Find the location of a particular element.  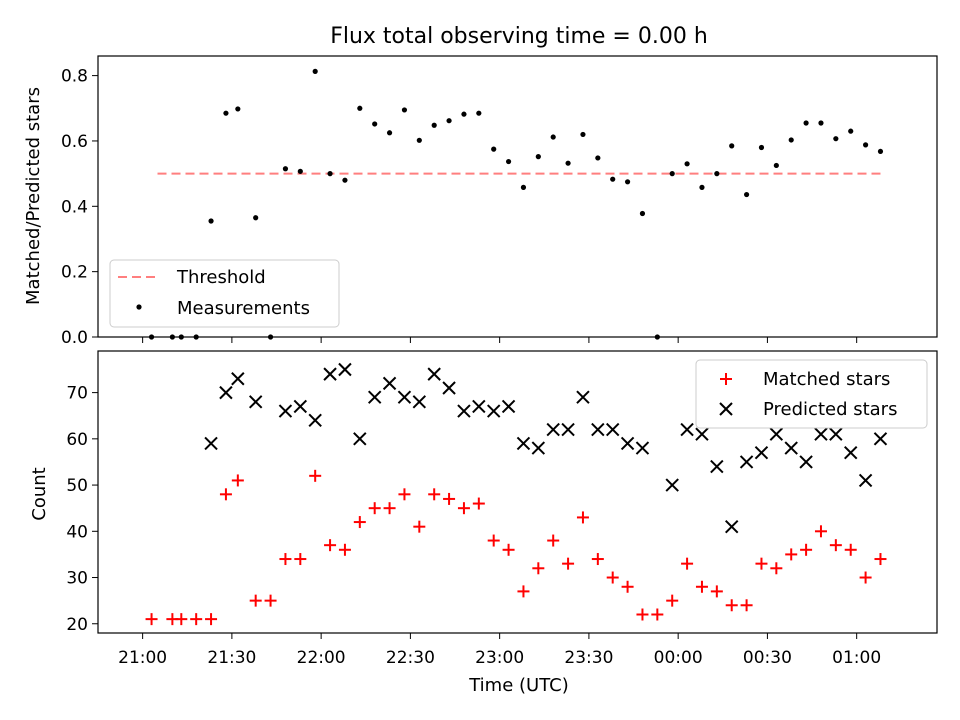

bottom-ylabel: Count is located at coordinates (39, 493).